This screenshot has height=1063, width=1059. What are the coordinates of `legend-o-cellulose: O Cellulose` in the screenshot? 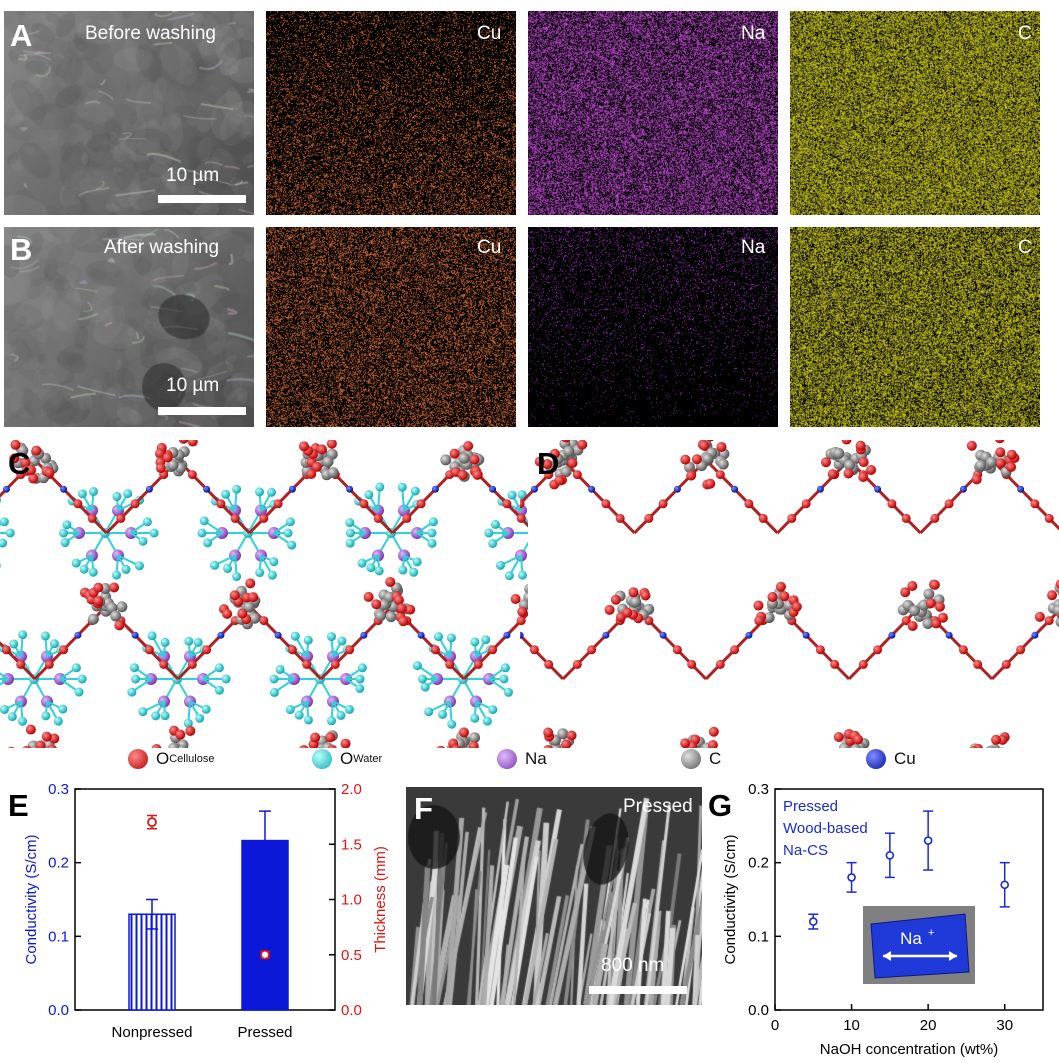 It's located at (171, 759).